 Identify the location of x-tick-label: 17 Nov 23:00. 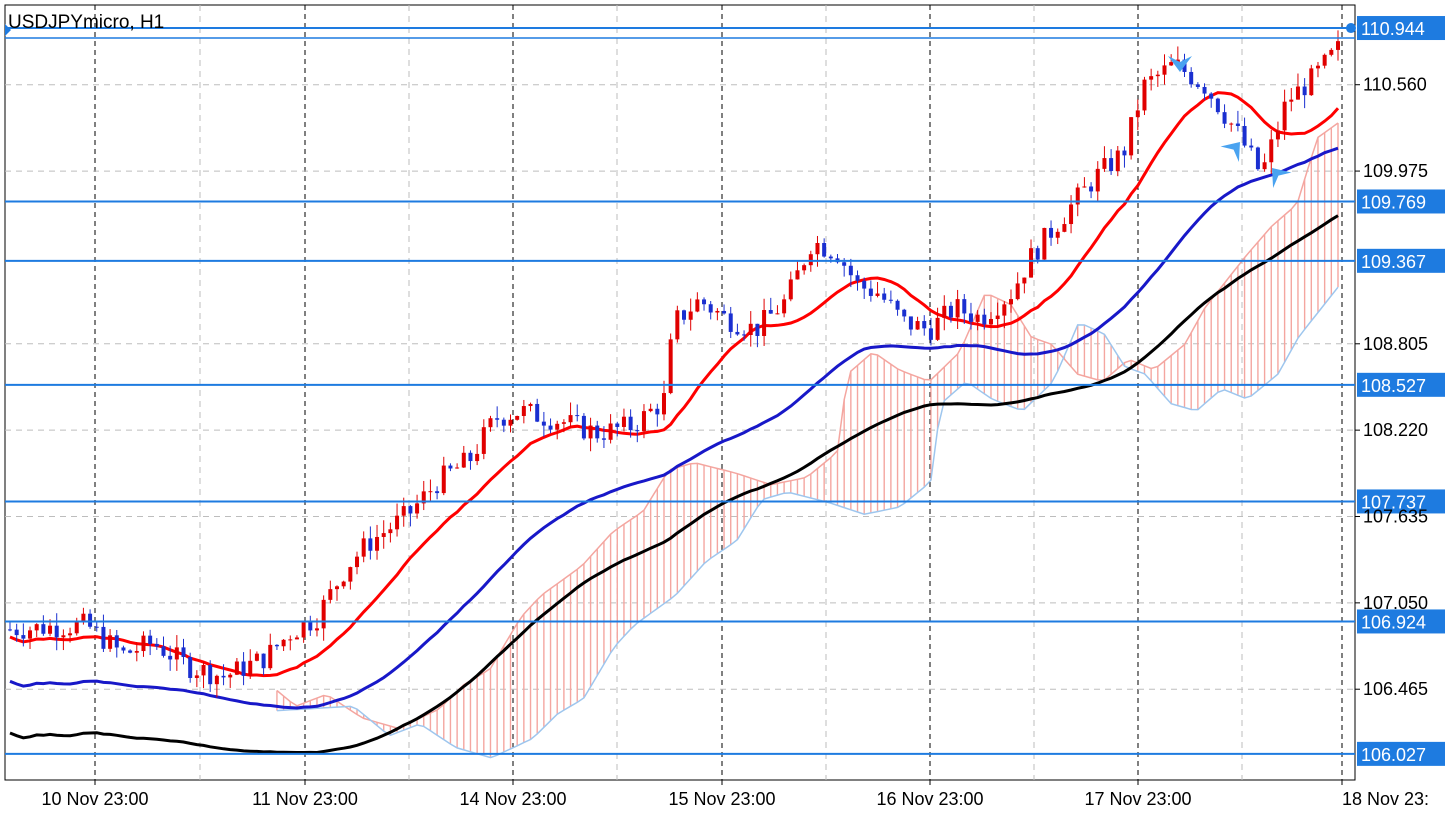
(1137, 799).